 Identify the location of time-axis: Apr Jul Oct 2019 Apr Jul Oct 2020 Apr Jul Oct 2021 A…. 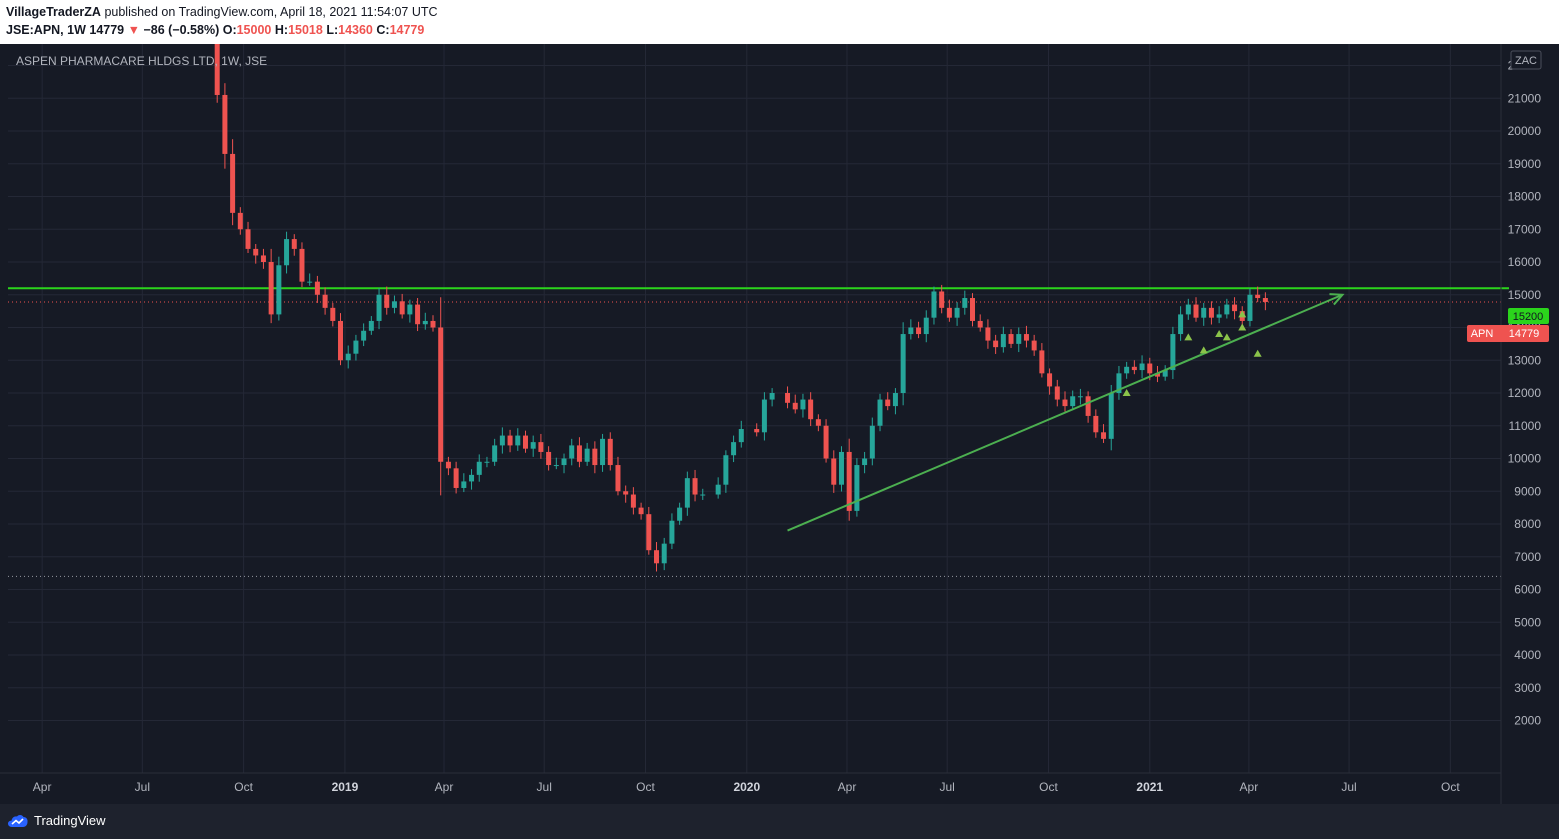
(747, 787).